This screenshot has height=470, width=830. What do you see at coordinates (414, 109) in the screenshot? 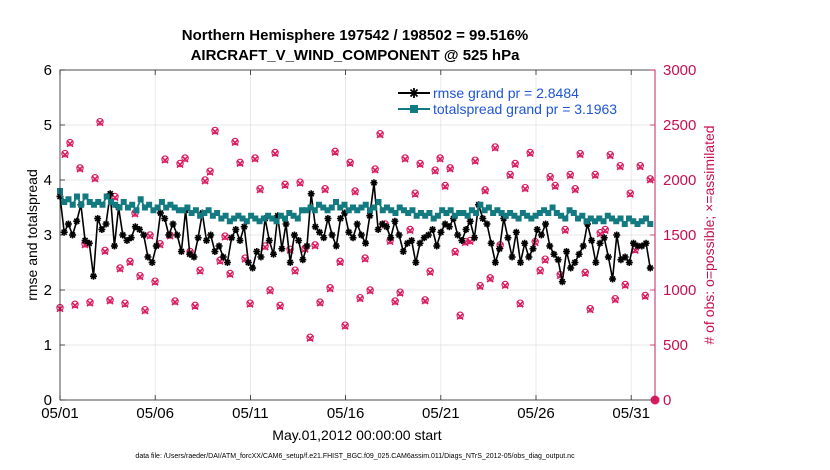
I see `legend-spread-marker` at bounding box center [414, 109].